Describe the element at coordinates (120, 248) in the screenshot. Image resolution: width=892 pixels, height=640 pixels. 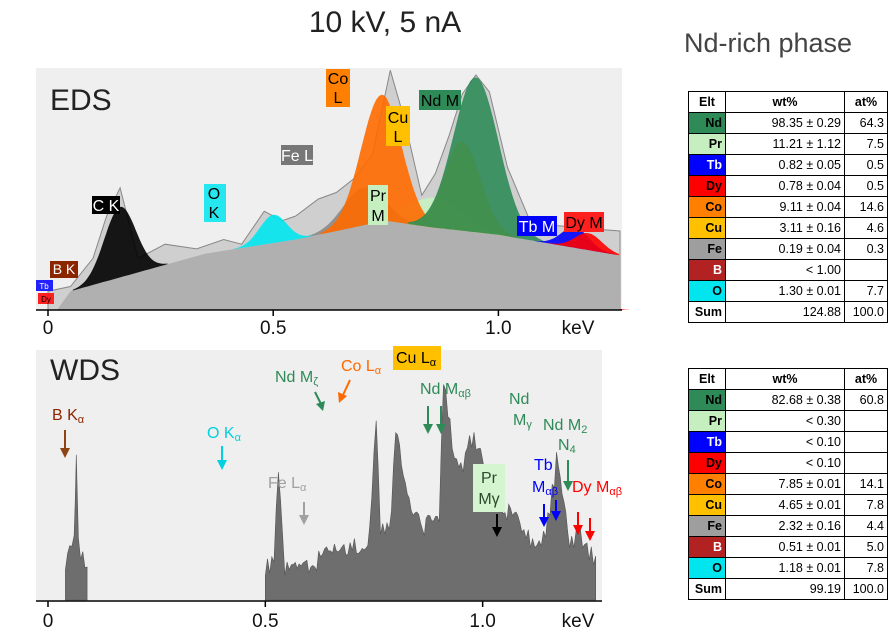
I see `eds-peak-c-k` at that location.